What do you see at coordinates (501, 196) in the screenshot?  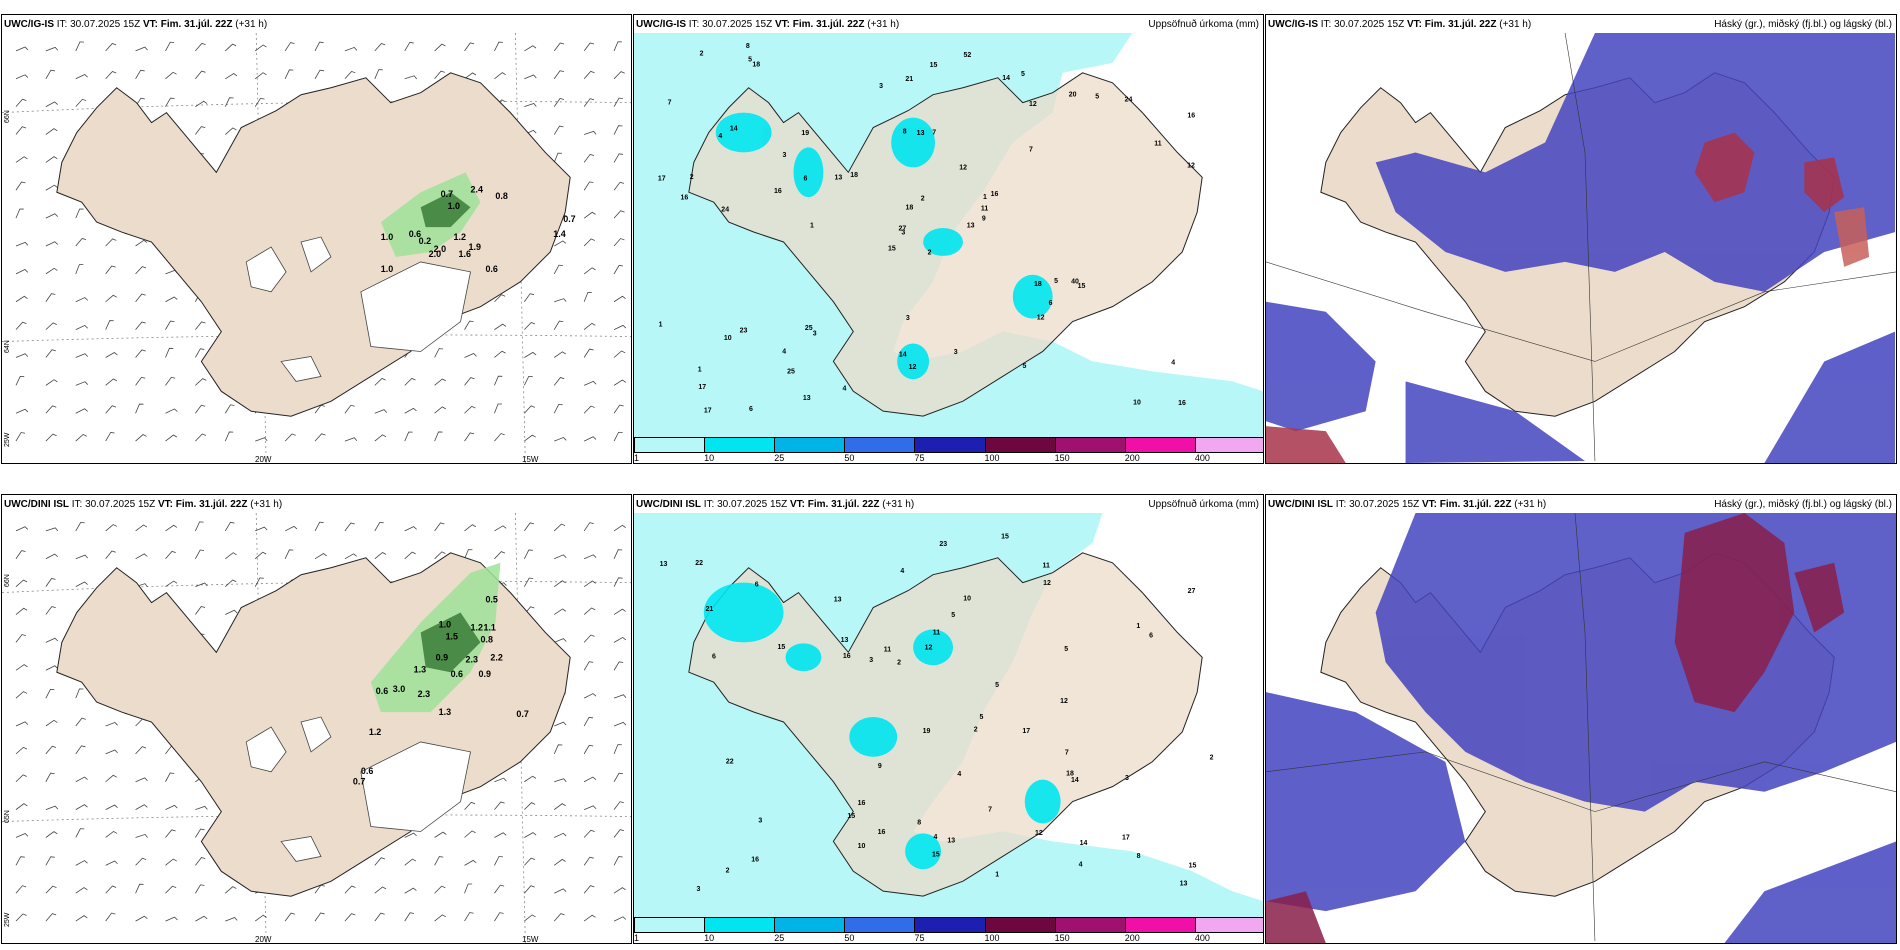 I see `gust-value: 0.8` at bounding box center [501, 196].